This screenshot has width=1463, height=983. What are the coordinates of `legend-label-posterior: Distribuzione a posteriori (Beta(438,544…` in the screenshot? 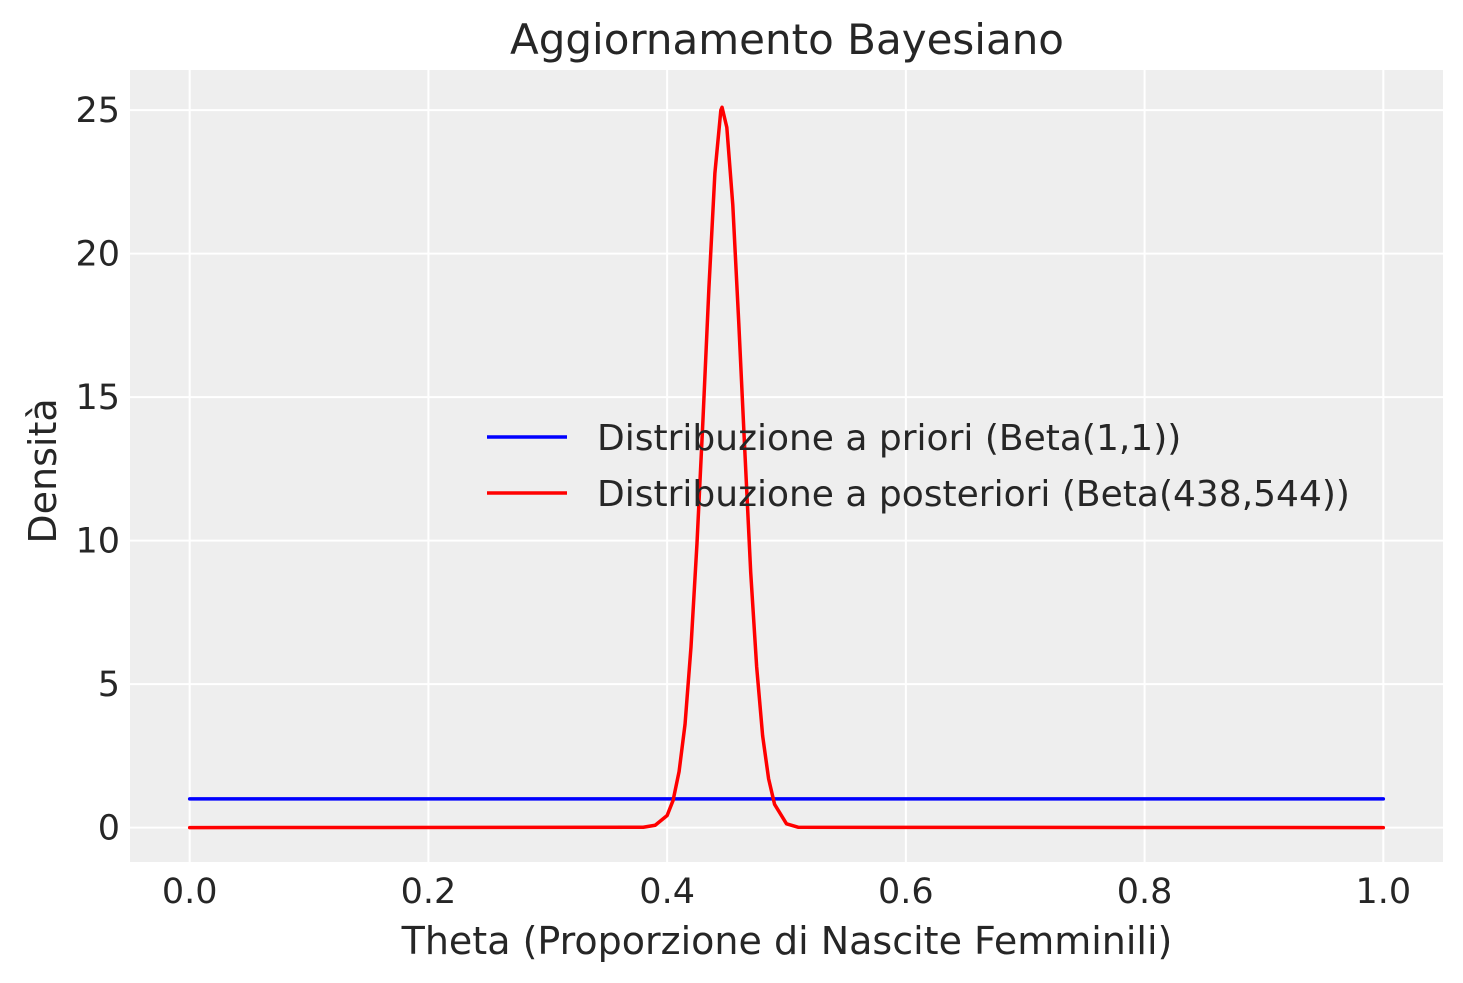 It's located at (973, 494).